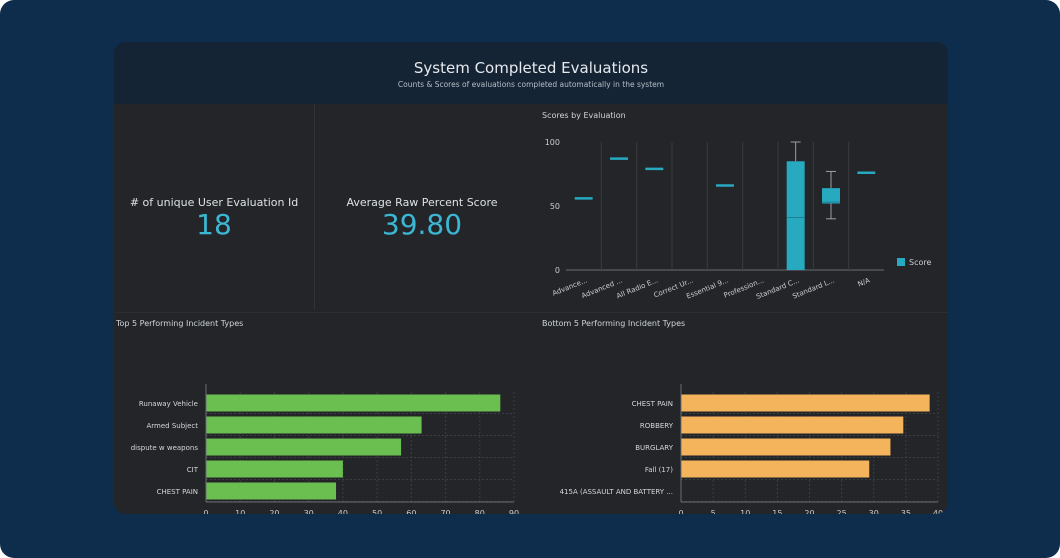 This screenshot has height=558, width=1060. I want to click on chart-title: Top 5 Performing Incident Types, so click(180, 323).